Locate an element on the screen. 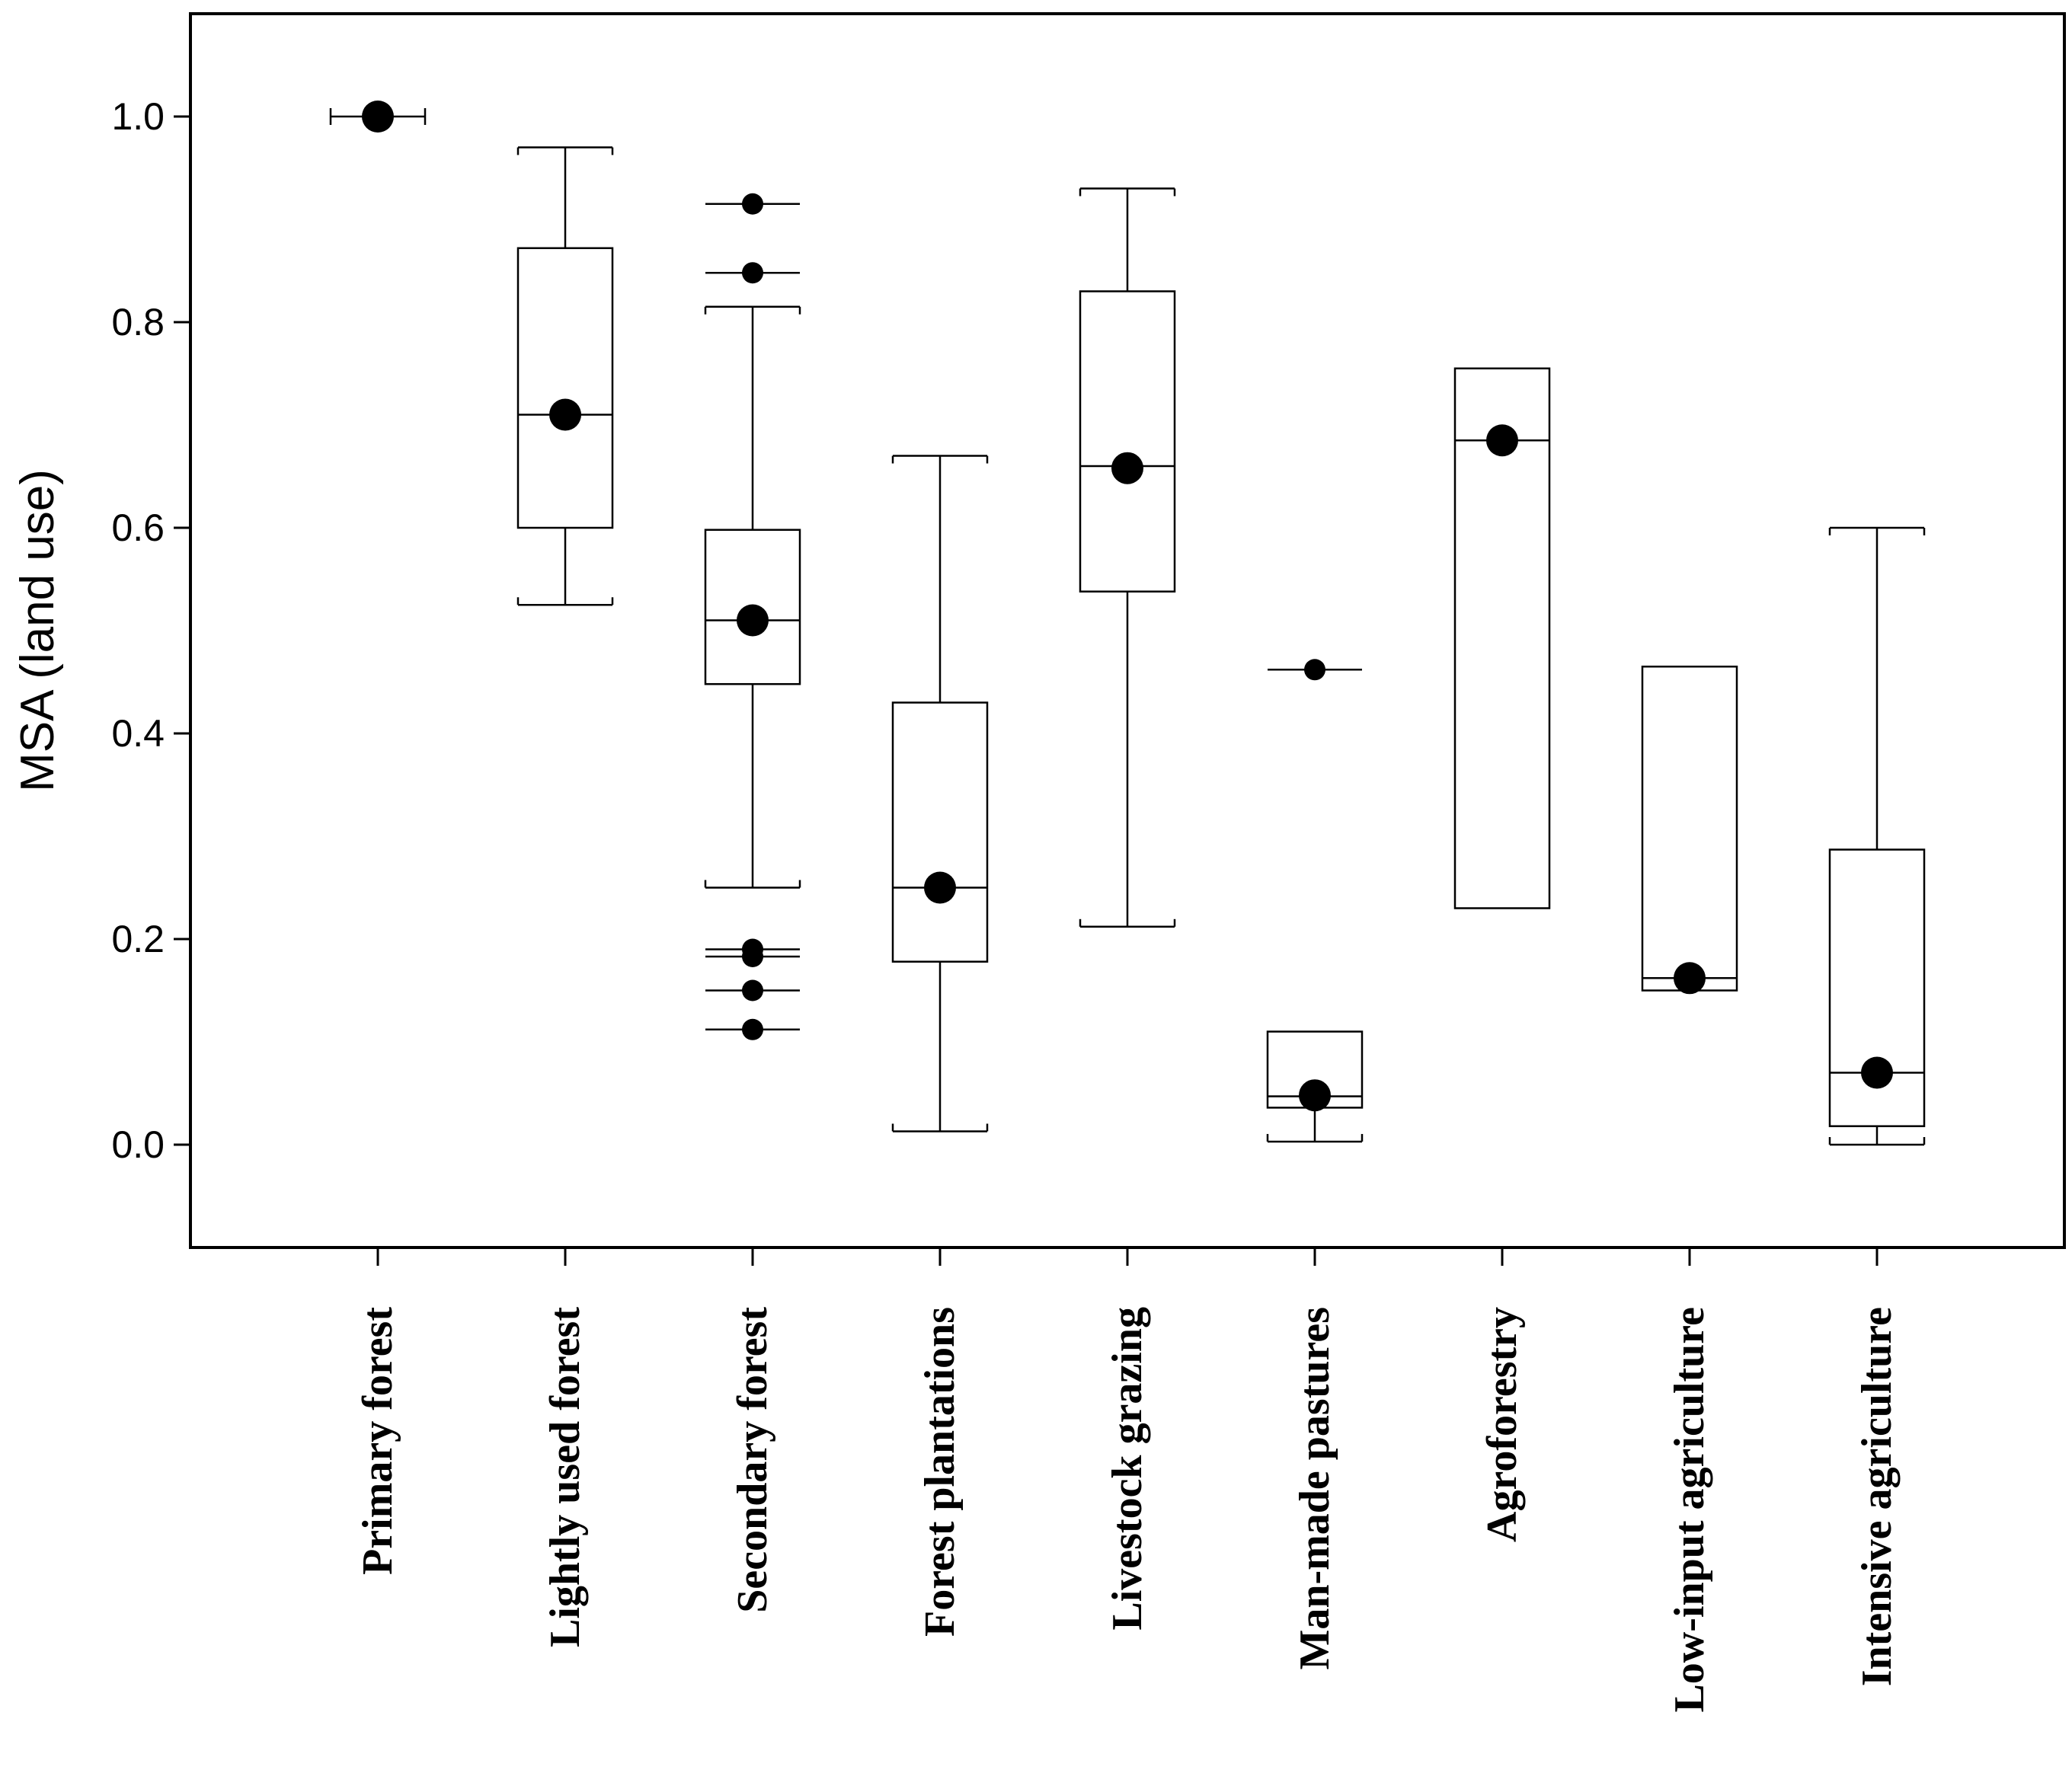 This screenshot has width=2072, height=1773. x-tick-label: Agroforestry is located at coordinates (1502, 1424).